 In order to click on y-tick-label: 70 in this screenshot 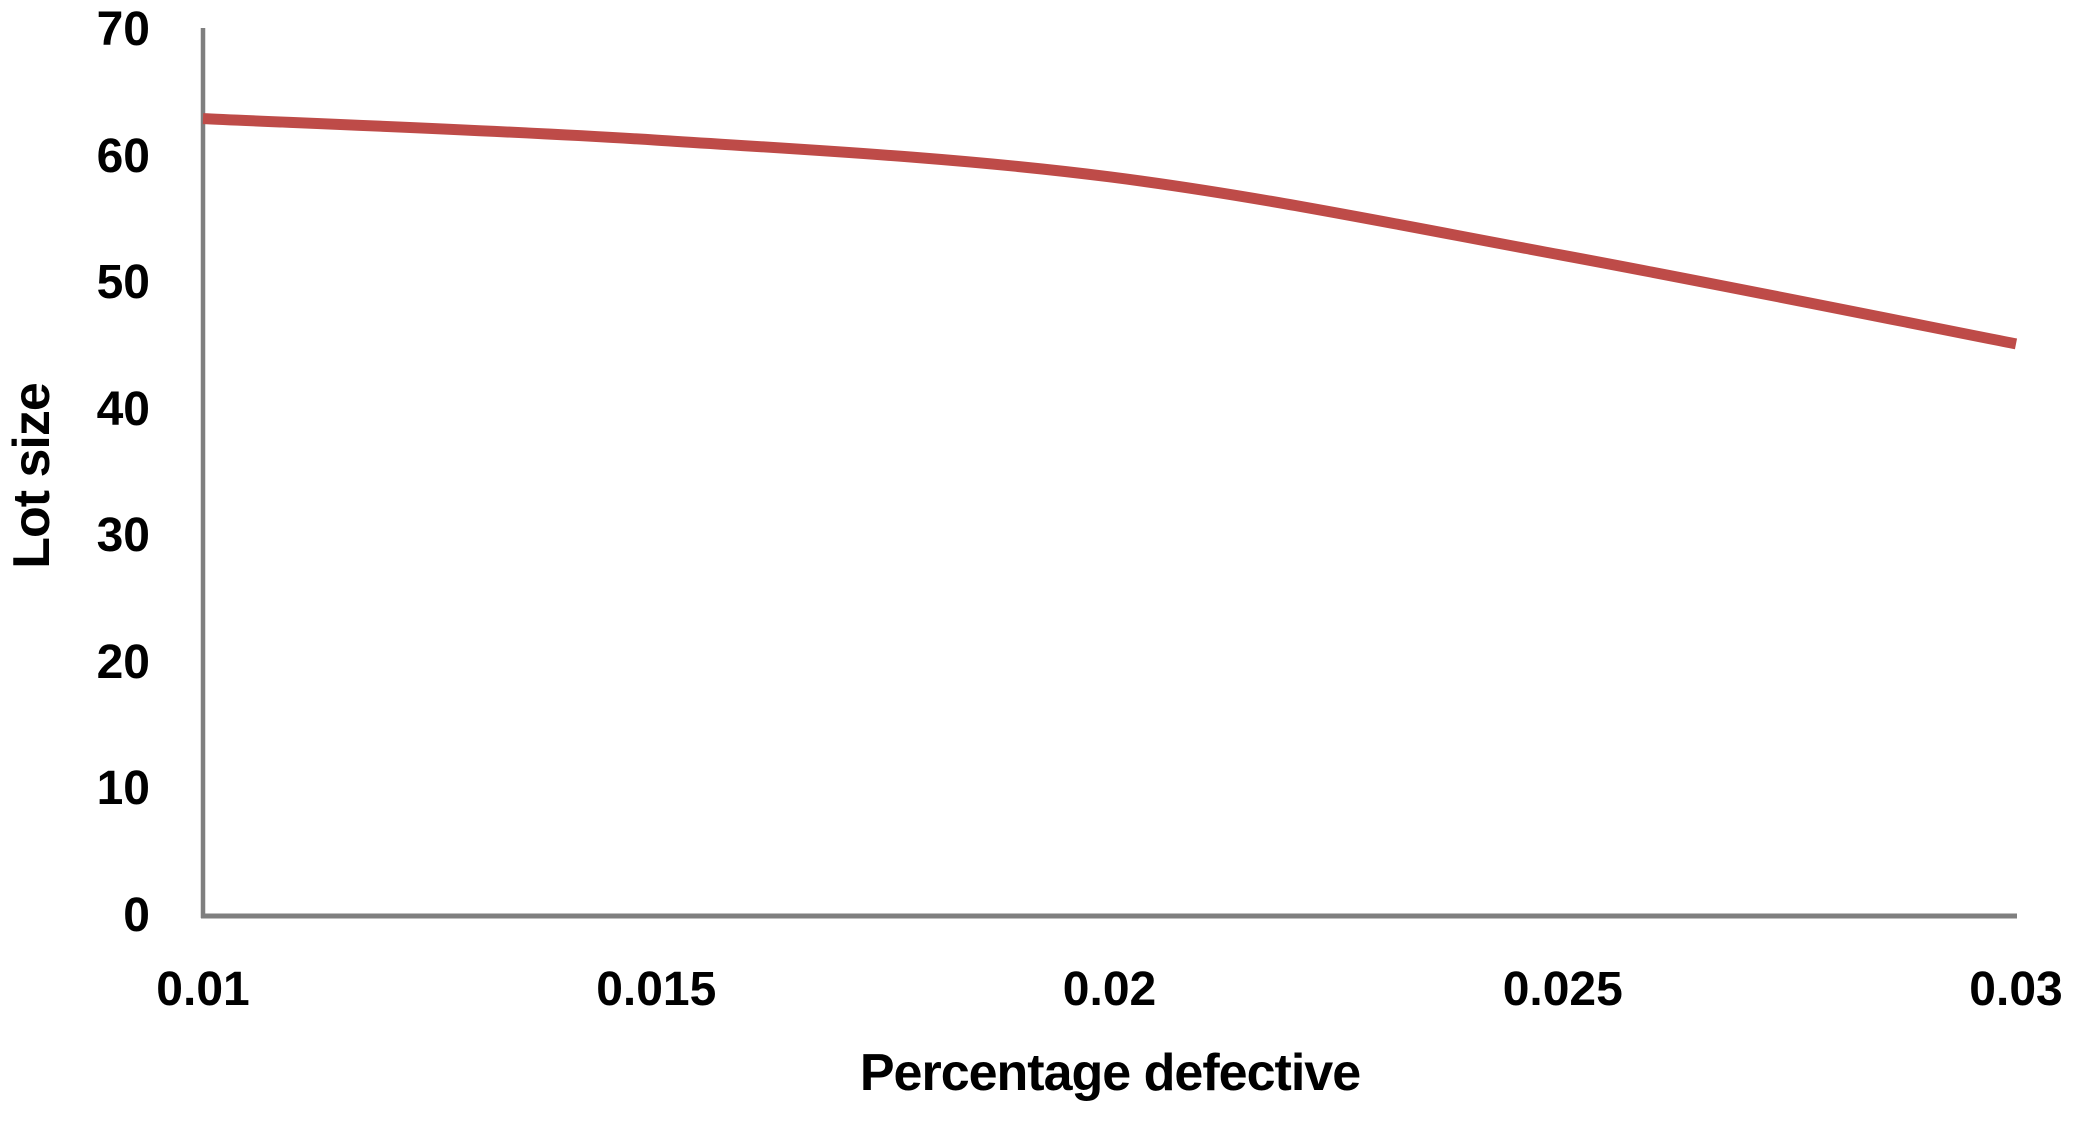, I will do `click(123, 29)`.